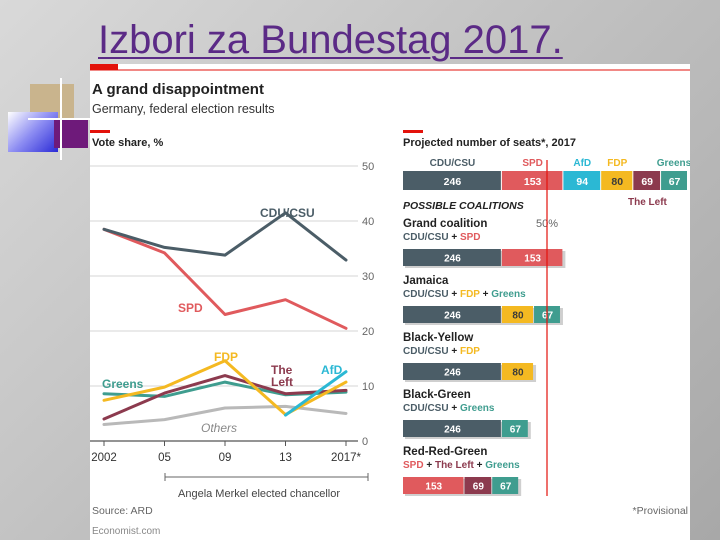 The width and height of the screenshot is (720, 540). I want to click on series-line-others, so click(225, 415).